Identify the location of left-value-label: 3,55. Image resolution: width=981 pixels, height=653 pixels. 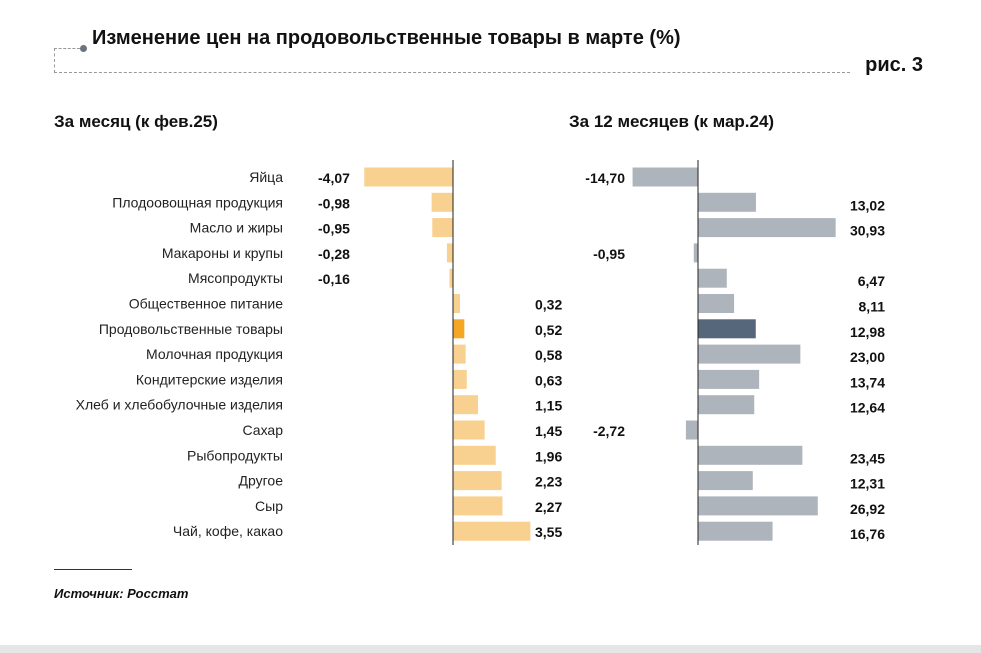
(548, 532).